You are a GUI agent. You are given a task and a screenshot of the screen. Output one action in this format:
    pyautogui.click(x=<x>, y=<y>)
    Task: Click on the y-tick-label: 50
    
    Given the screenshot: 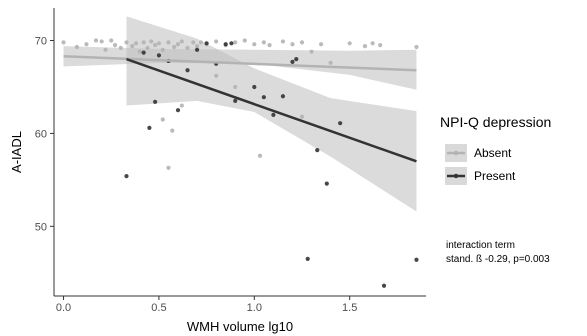 What is the action you would take?
    pyautogui.click(x=41, y=227)
    